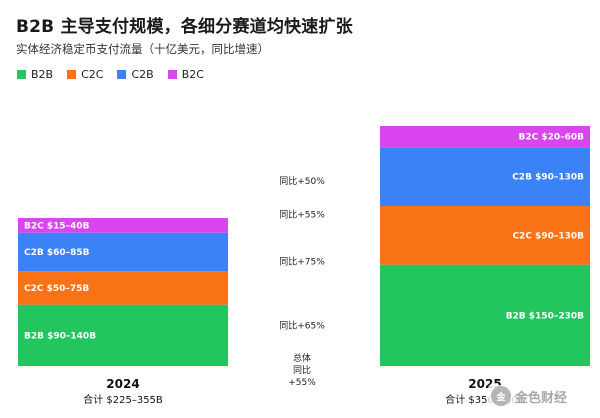 The width and height of the screenshot is (600, 418). Describe the element at coordinates (142, 74) in the screenshot. I see `legend-label-c2b: C2B` at that location.